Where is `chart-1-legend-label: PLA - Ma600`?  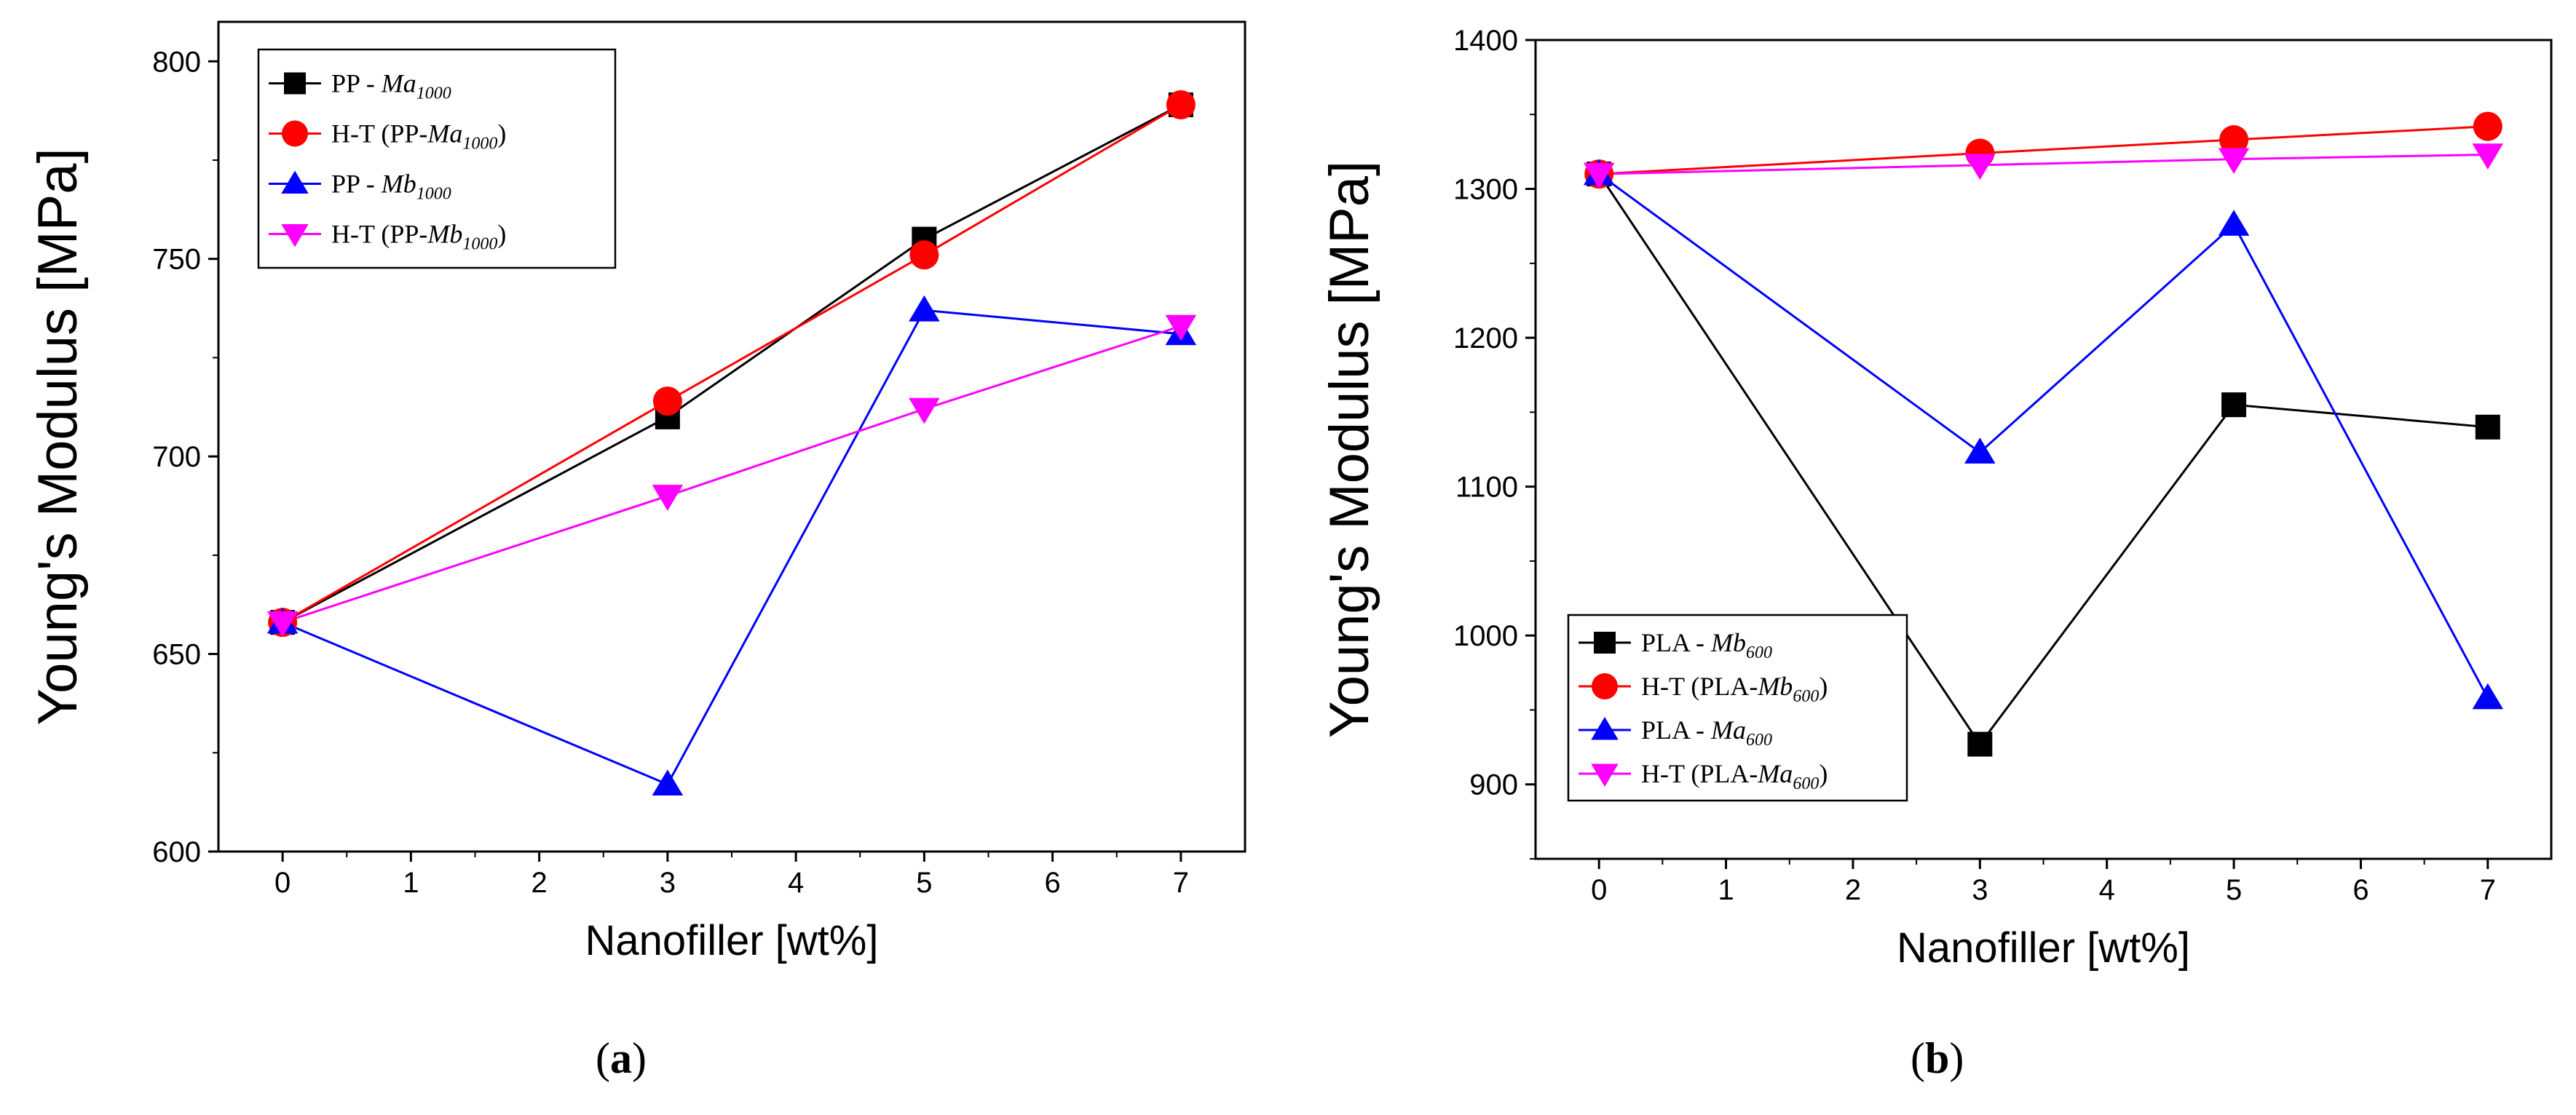 chart-1-legend-label: PLA - Ma600 is located at coordinates (1707, 732).